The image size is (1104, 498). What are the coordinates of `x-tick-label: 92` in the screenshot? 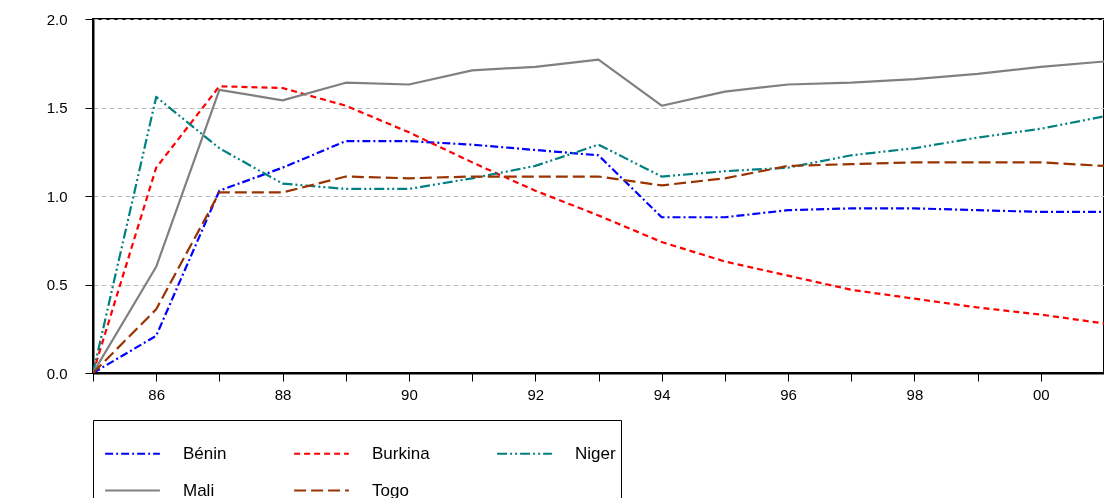 It's located at (536, 394).